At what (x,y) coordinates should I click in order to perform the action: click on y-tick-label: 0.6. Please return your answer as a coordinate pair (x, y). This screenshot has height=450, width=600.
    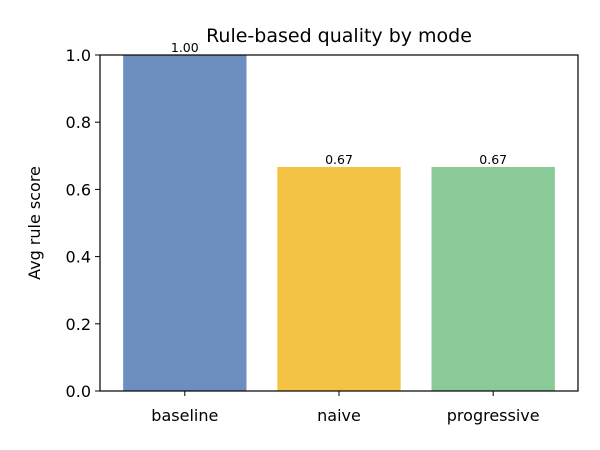
    Looking at the image, I should click on (78, 189).